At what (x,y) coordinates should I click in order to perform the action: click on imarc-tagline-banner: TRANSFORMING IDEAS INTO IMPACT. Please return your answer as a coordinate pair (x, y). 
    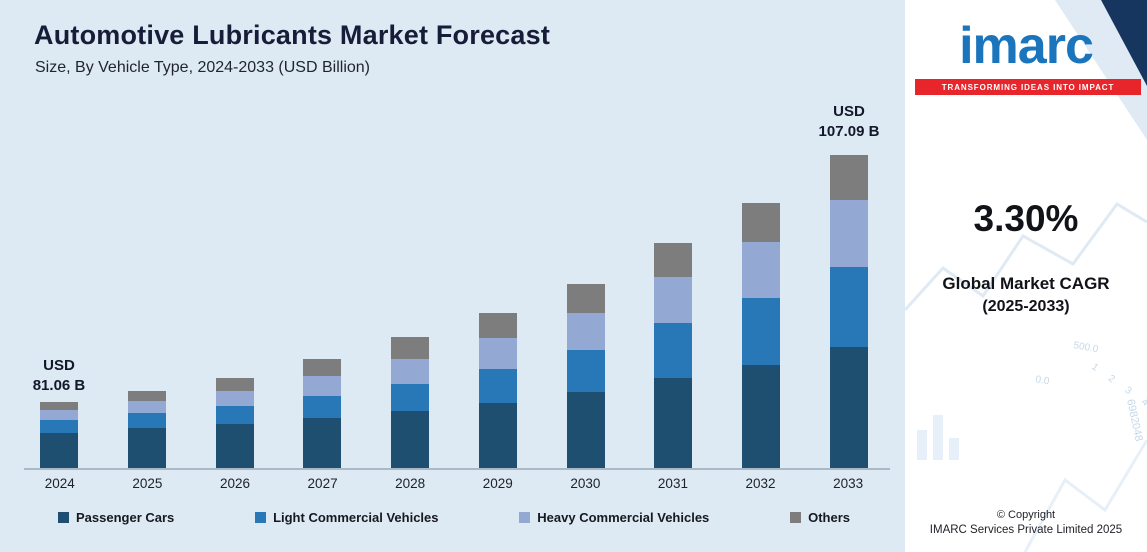
    Looking at the image, I should click on (1028, 87).